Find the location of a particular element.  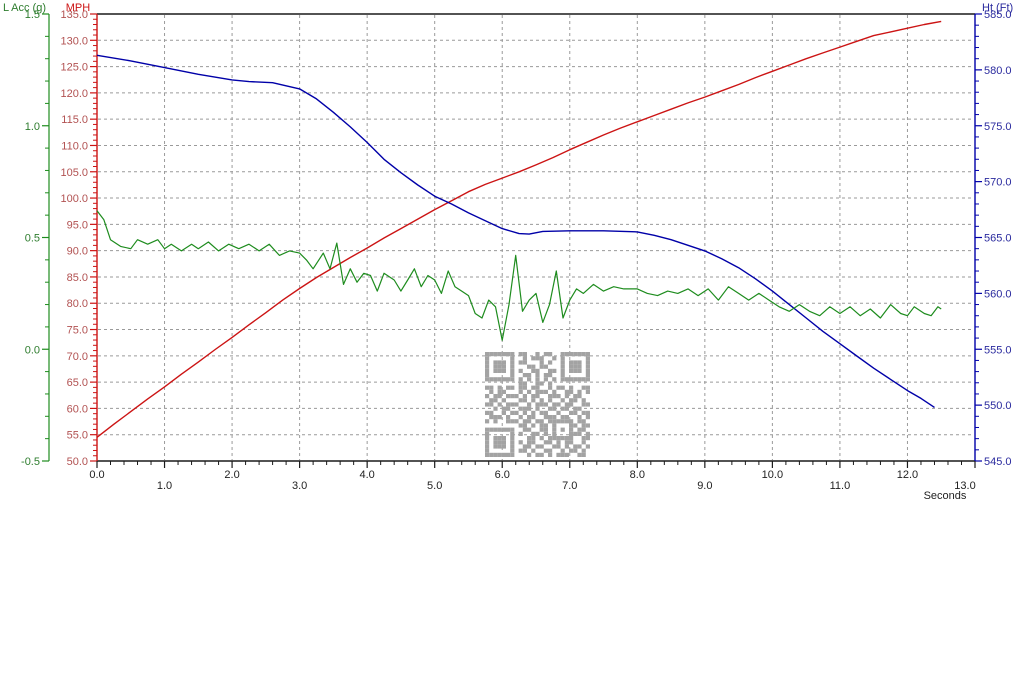

svg-text: 8.0 is located at coordinates (637, 475).